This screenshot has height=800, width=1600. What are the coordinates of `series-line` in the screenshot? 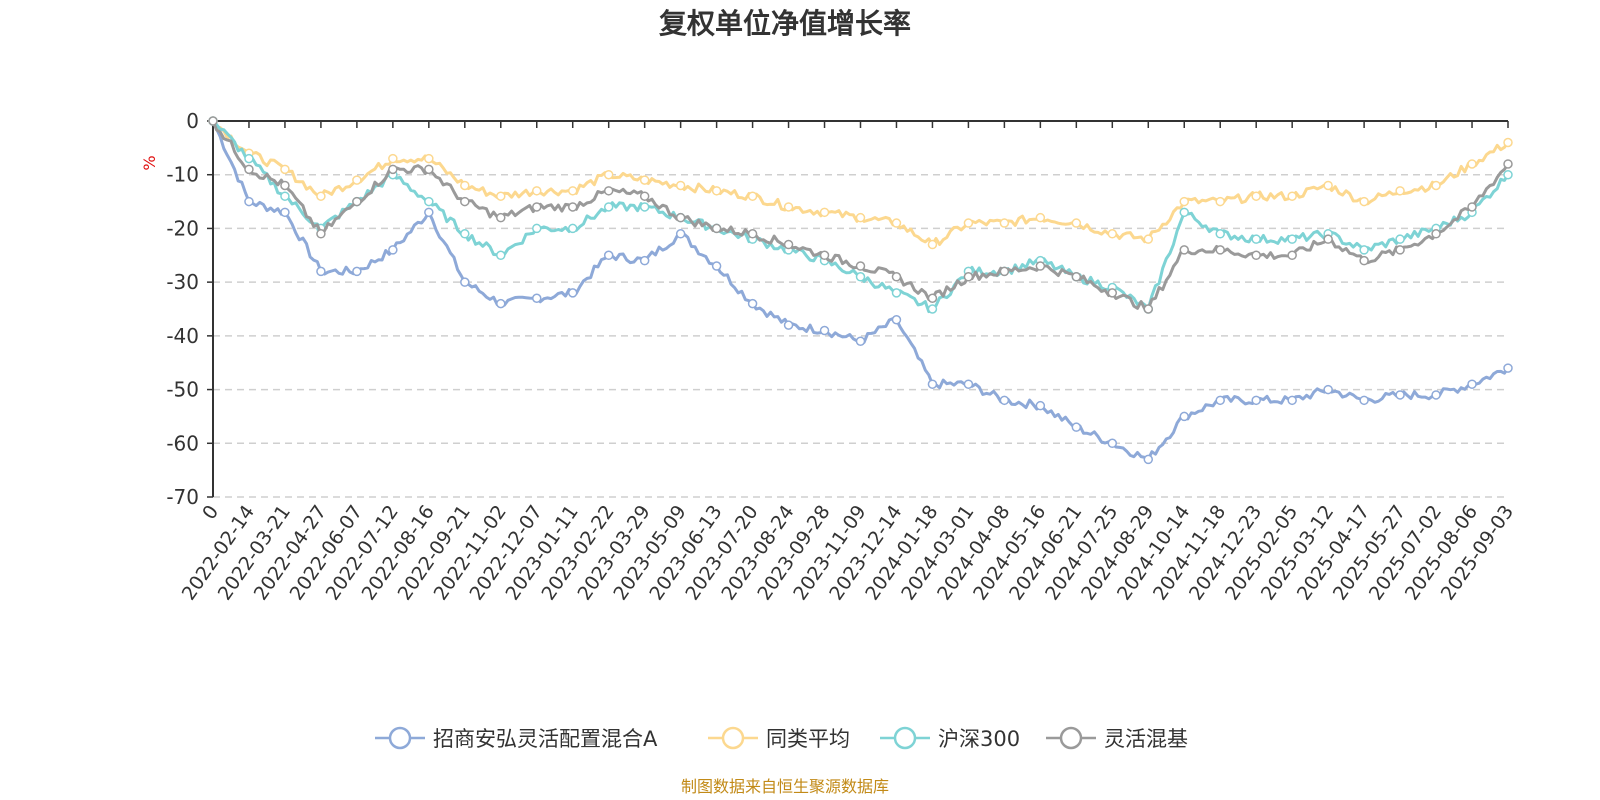 It's located at (860, 183).